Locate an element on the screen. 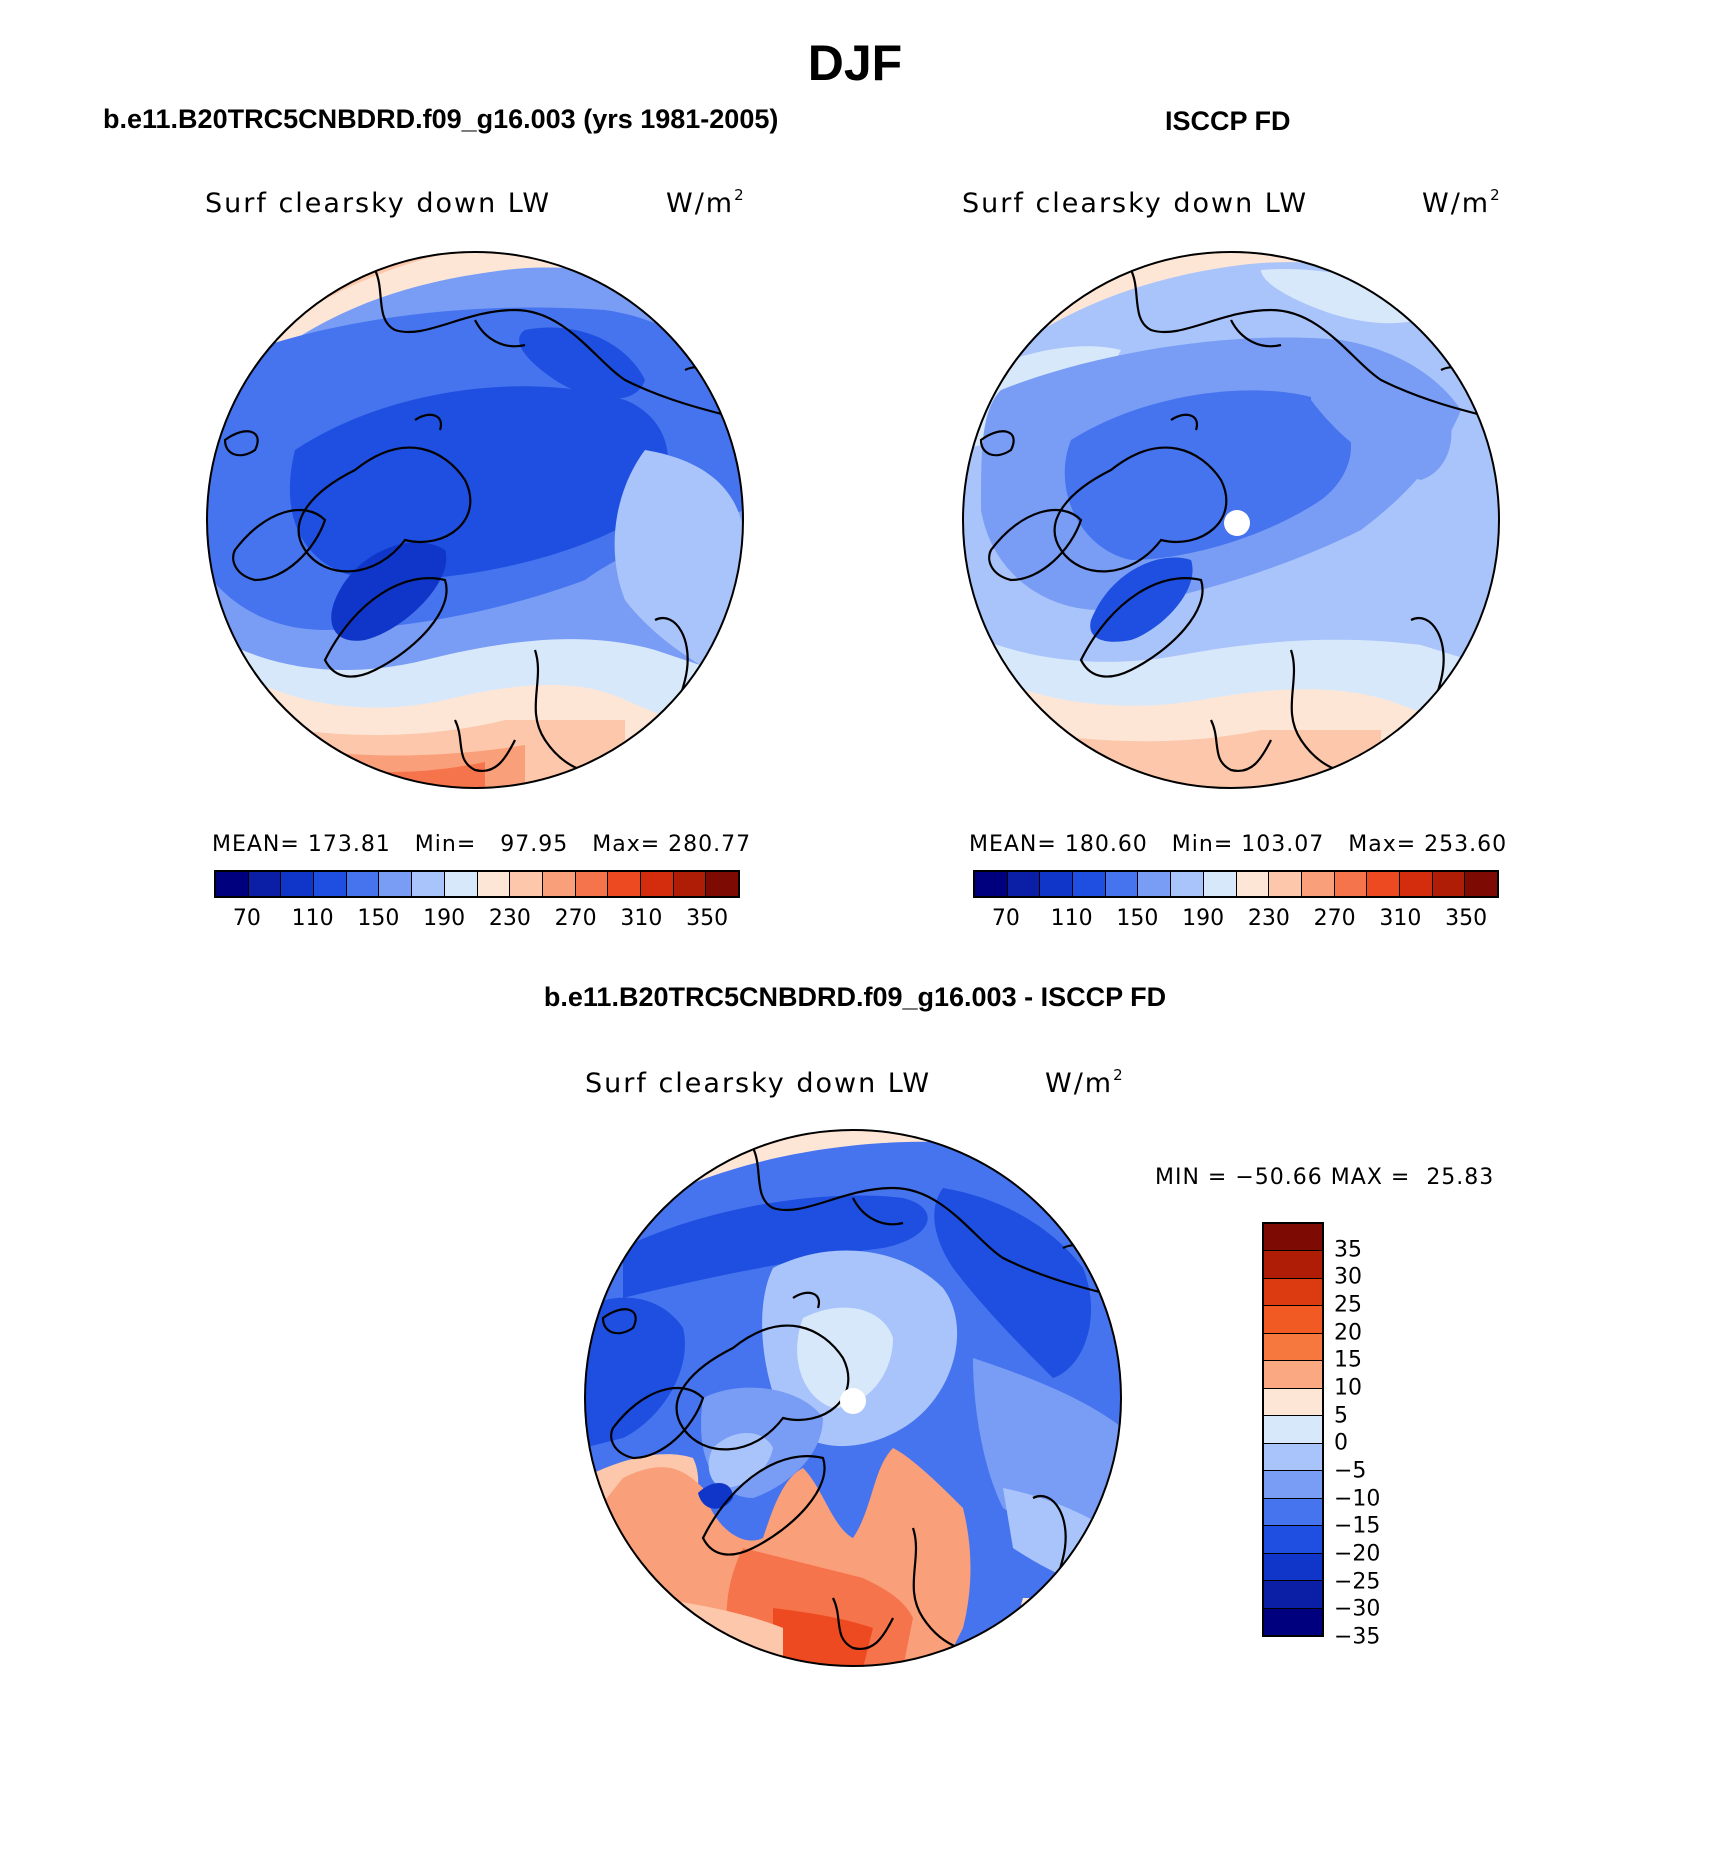 The image size is (1710, 1875). diff-colorbar-tick-label: 30 is located at coordinates (1348, 1277).